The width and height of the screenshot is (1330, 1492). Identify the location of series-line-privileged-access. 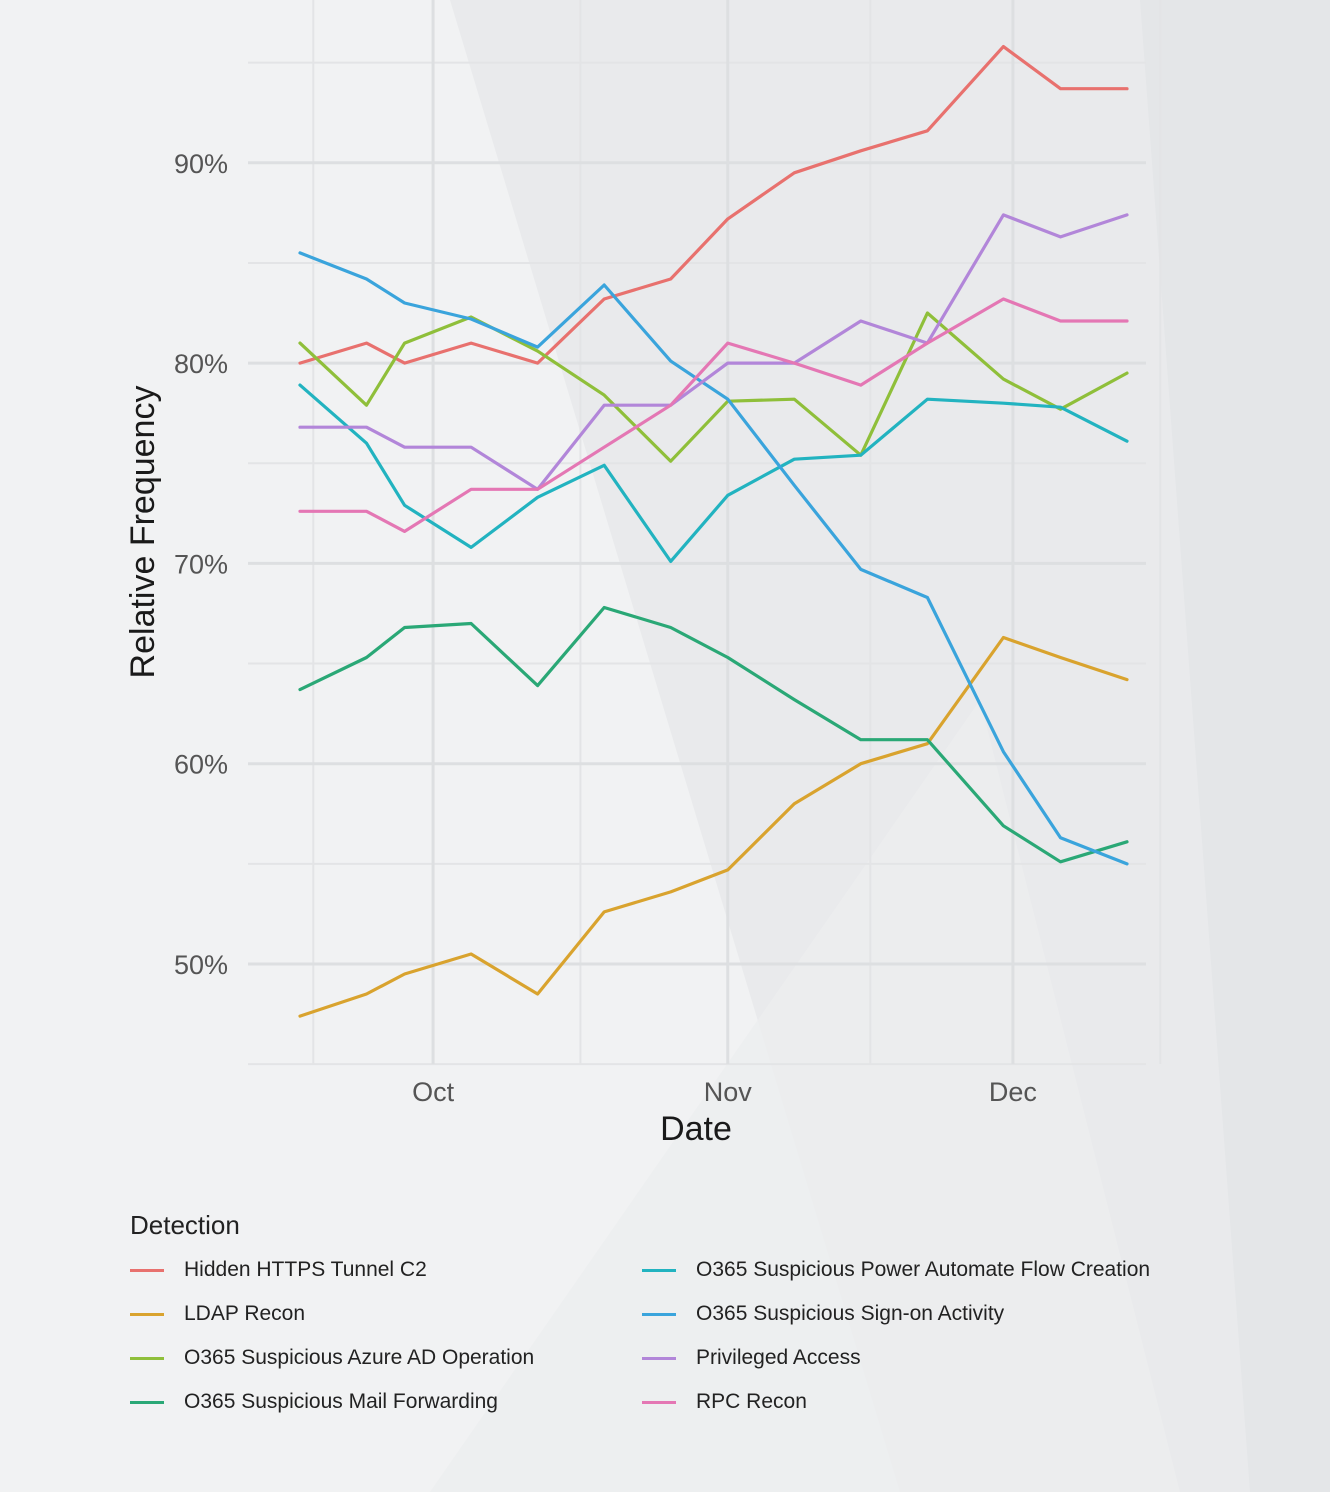
(713, 352).